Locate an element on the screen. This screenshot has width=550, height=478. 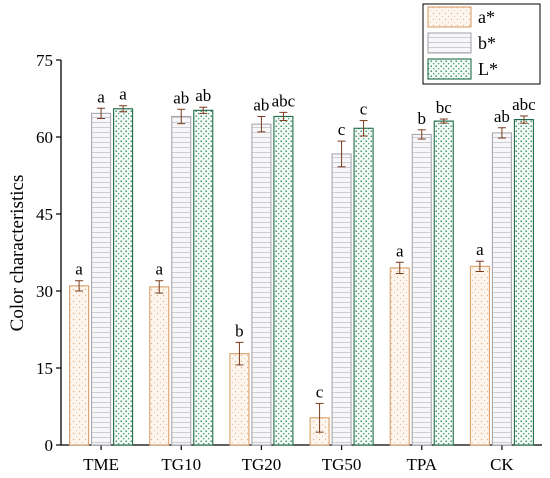
y-tick-label: 75 is located at coordinates (44, 60).